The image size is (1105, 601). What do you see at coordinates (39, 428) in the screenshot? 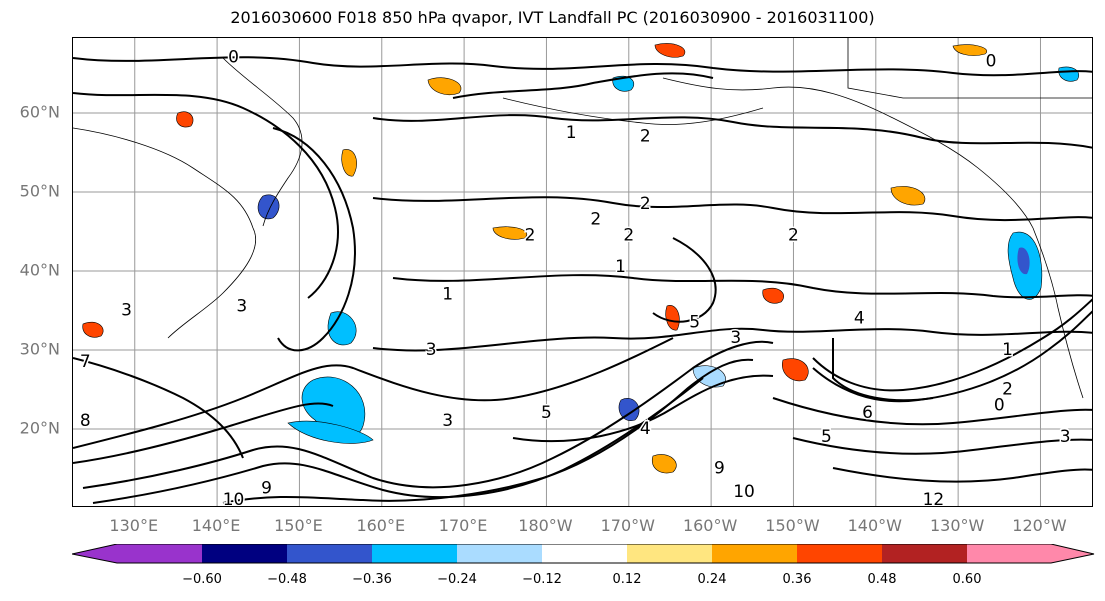
I see `latitude-label: 20°N` at bounding box center [39, 428].